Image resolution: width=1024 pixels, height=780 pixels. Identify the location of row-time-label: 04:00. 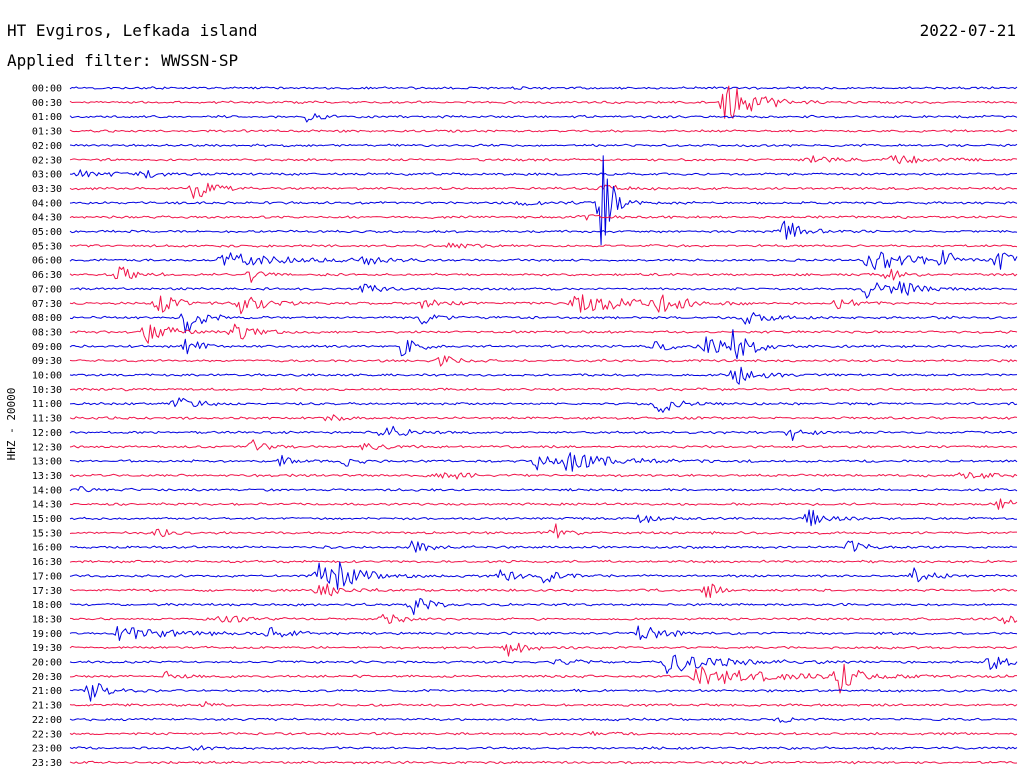
(47, 203).